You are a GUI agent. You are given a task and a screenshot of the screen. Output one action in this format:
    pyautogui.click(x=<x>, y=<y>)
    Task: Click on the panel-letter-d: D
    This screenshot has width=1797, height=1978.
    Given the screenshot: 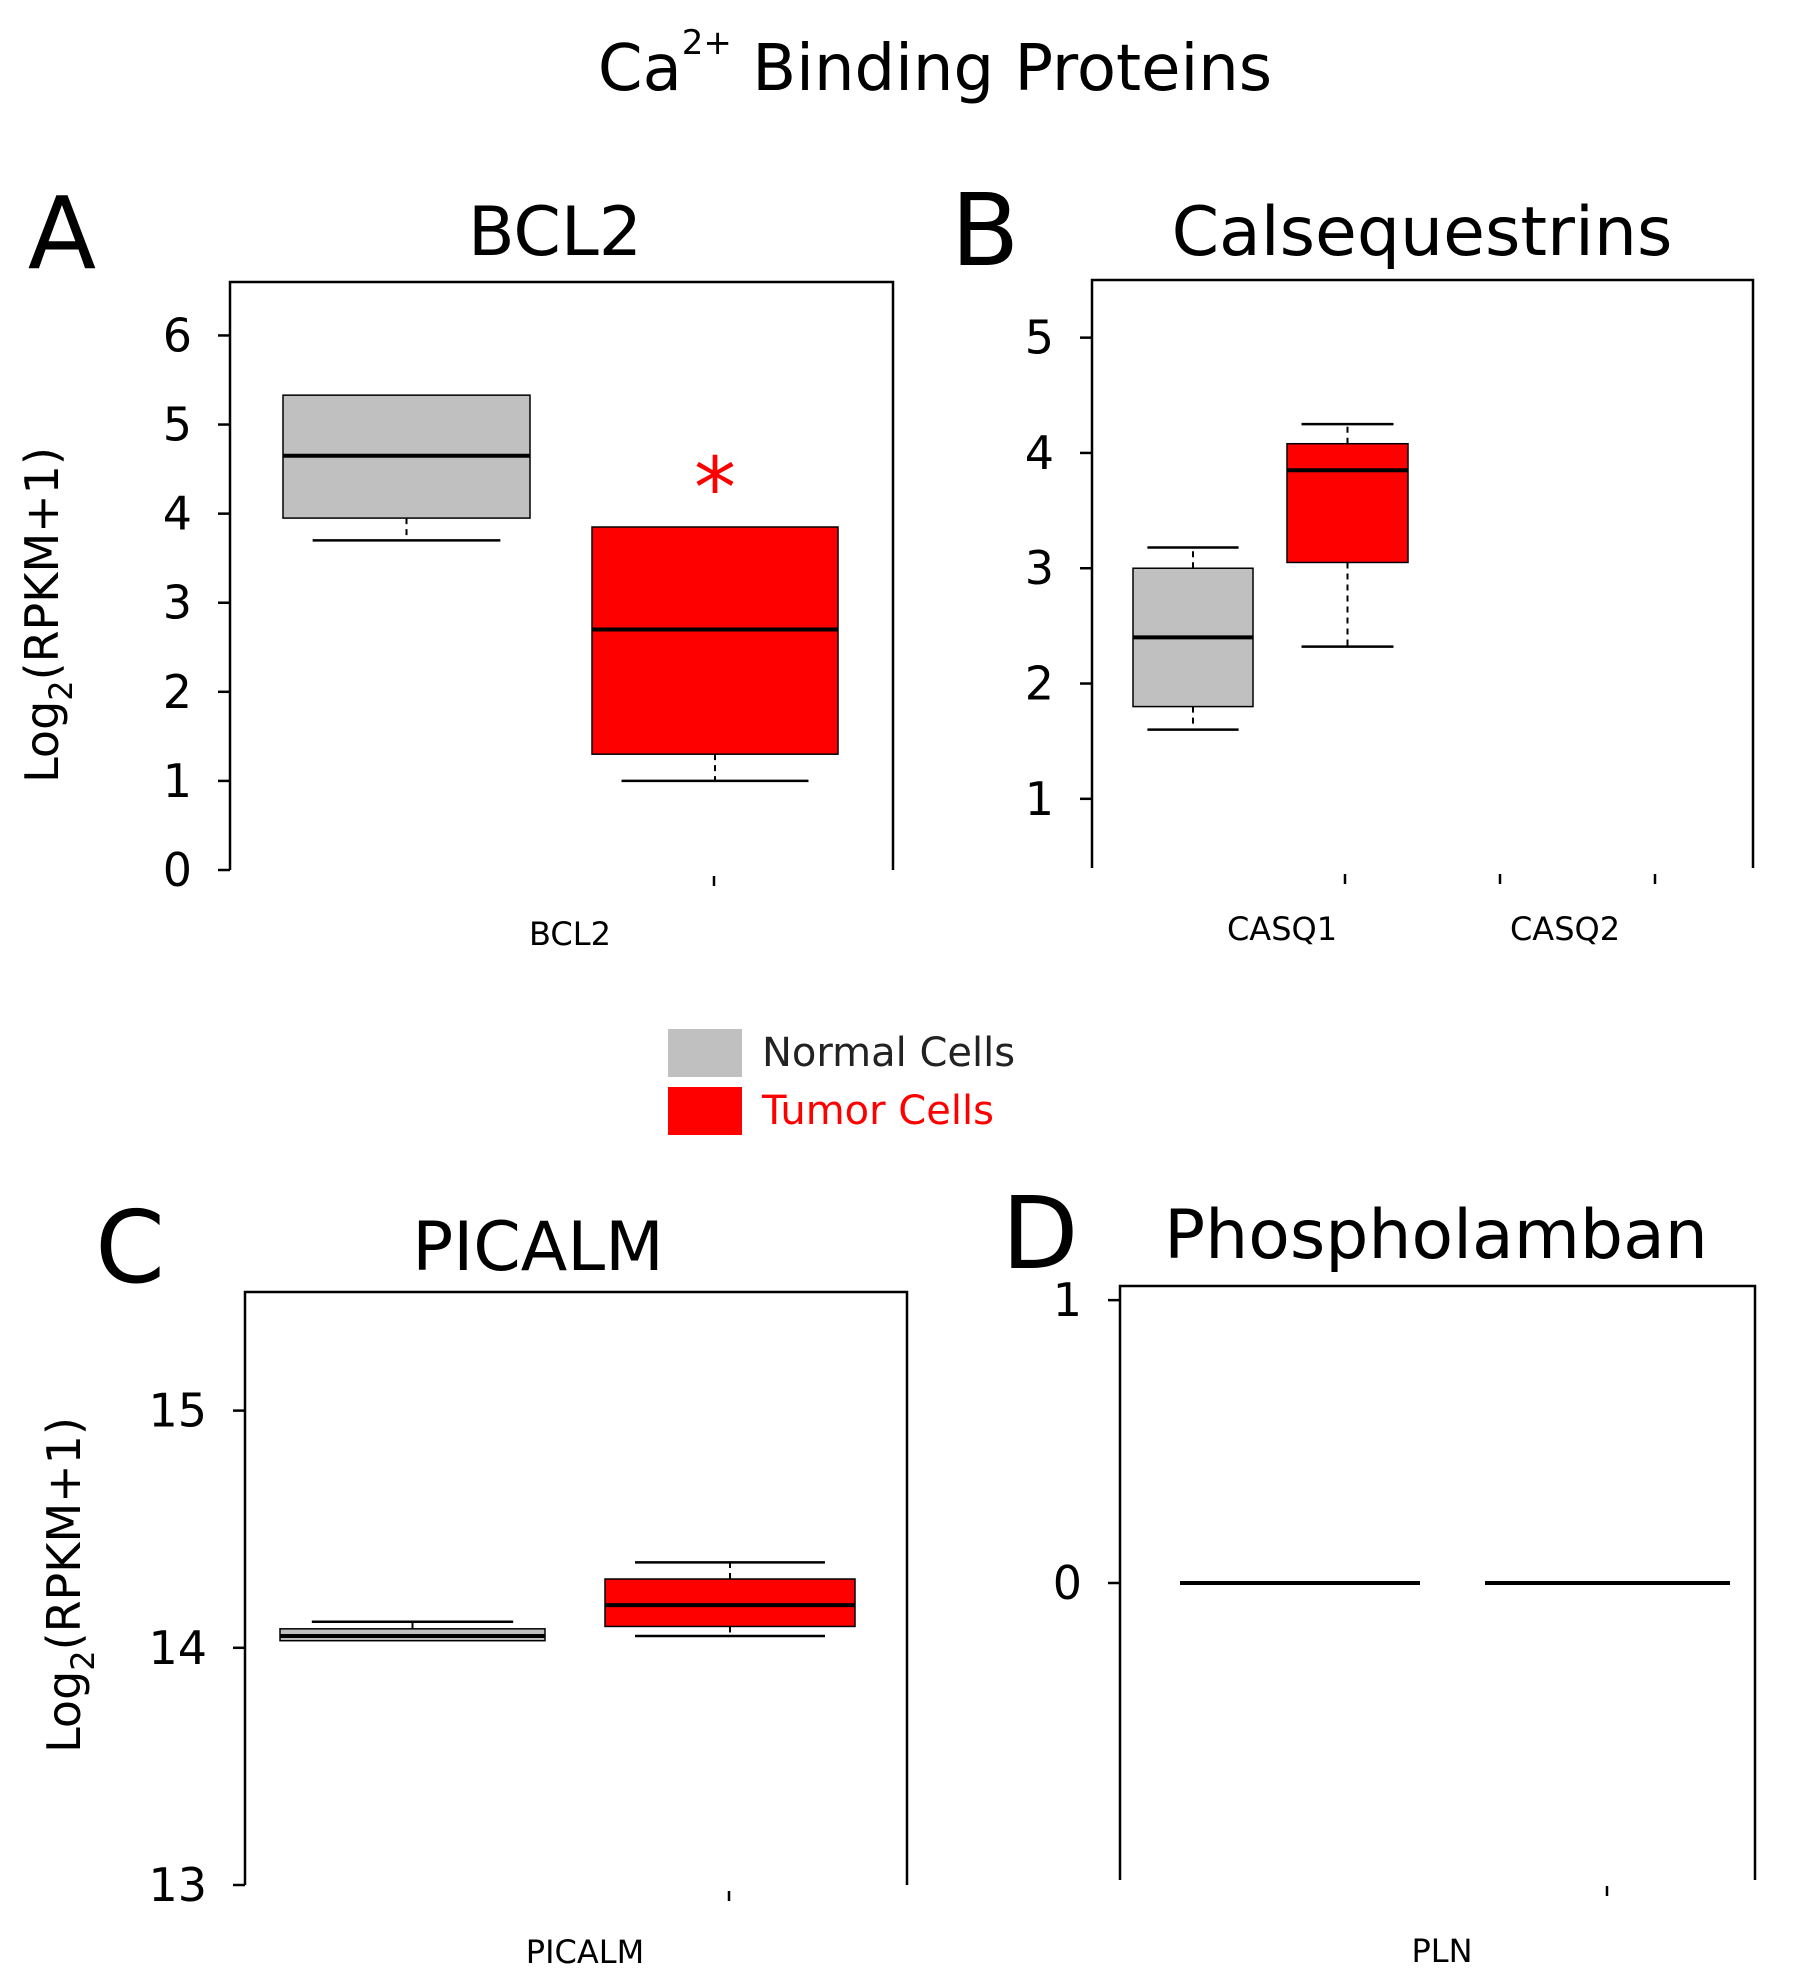 What is the action you would take?
    pyautogui.click(x=1039, y=1233)
    